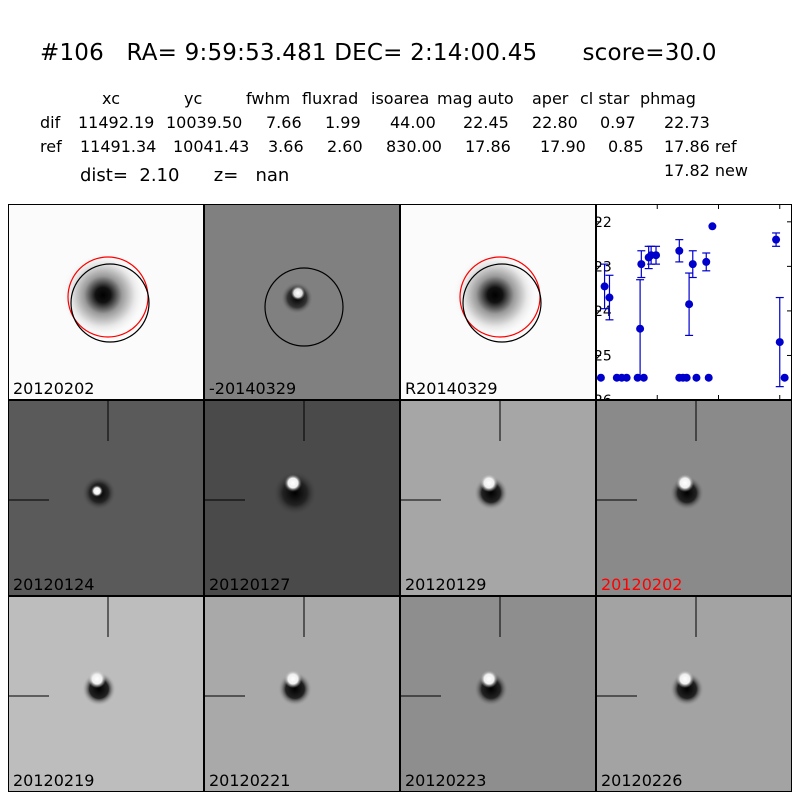 This screenshot has width=800, height=800. I want to click on panel-label: 20120129, so click(446, 584).